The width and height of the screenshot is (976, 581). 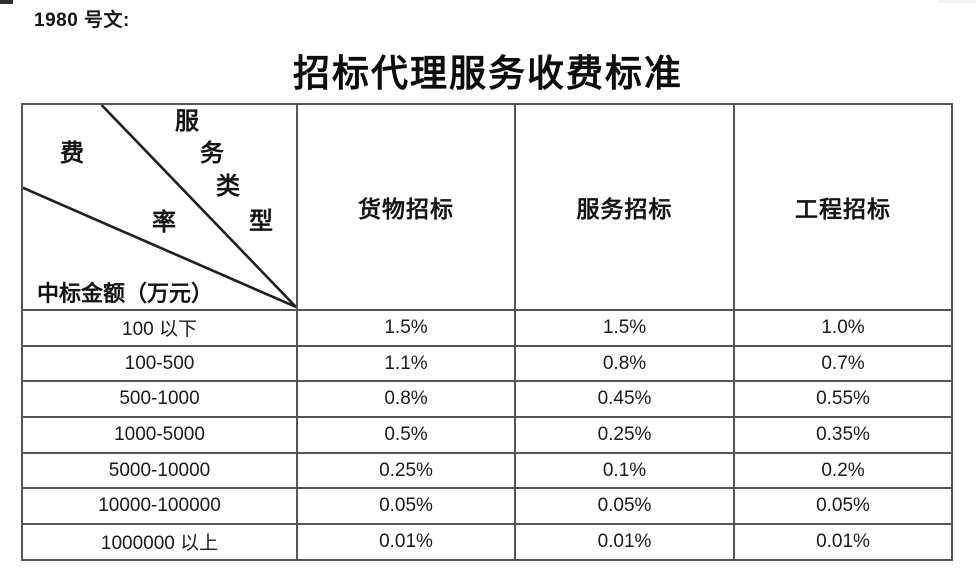 What do you see at coordinates (82, 20) in the screenshot?
I see `doc-number-label: 1980 号文:` at bounding box center [82, 20].